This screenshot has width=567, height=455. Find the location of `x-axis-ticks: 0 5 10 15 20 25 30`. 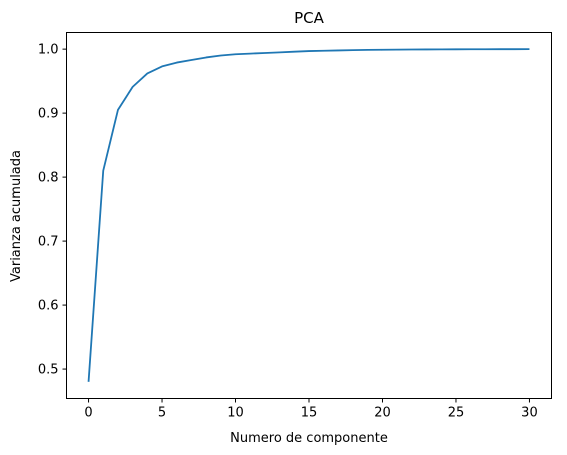

x-axis-ticks: 0 5 10 15 20 25 30 is located at coordinates (311, 409).